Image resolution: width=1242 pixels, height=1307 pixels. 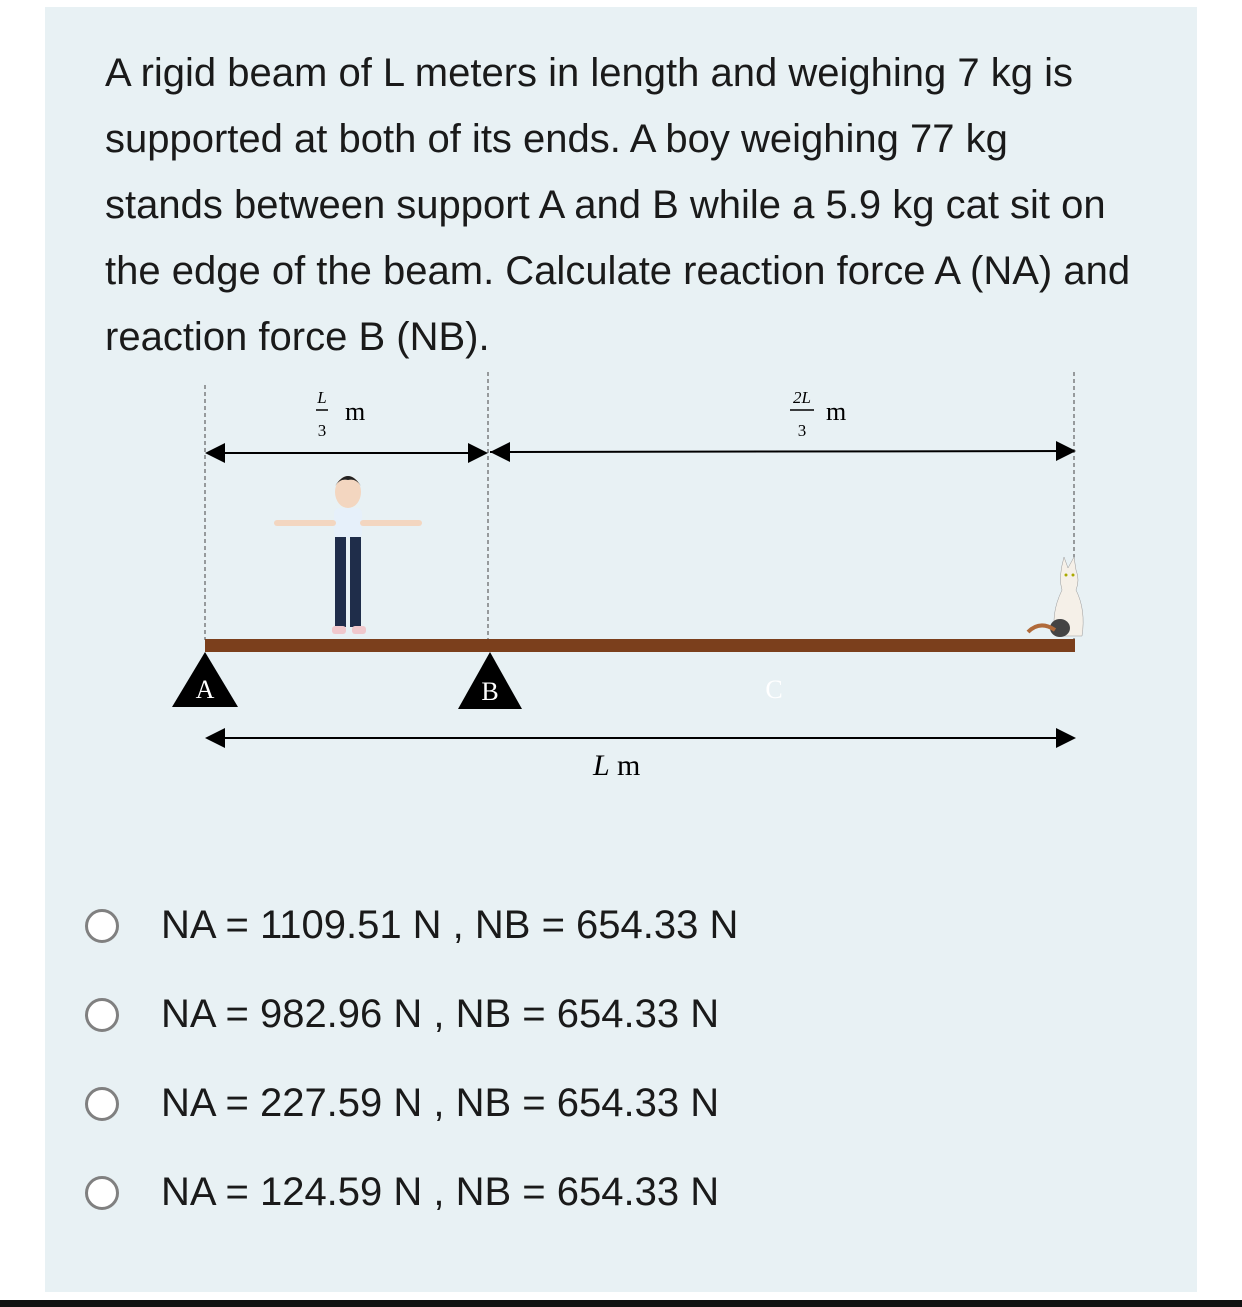 I want to click on point-c-label: C, so click(x=773, y=689).